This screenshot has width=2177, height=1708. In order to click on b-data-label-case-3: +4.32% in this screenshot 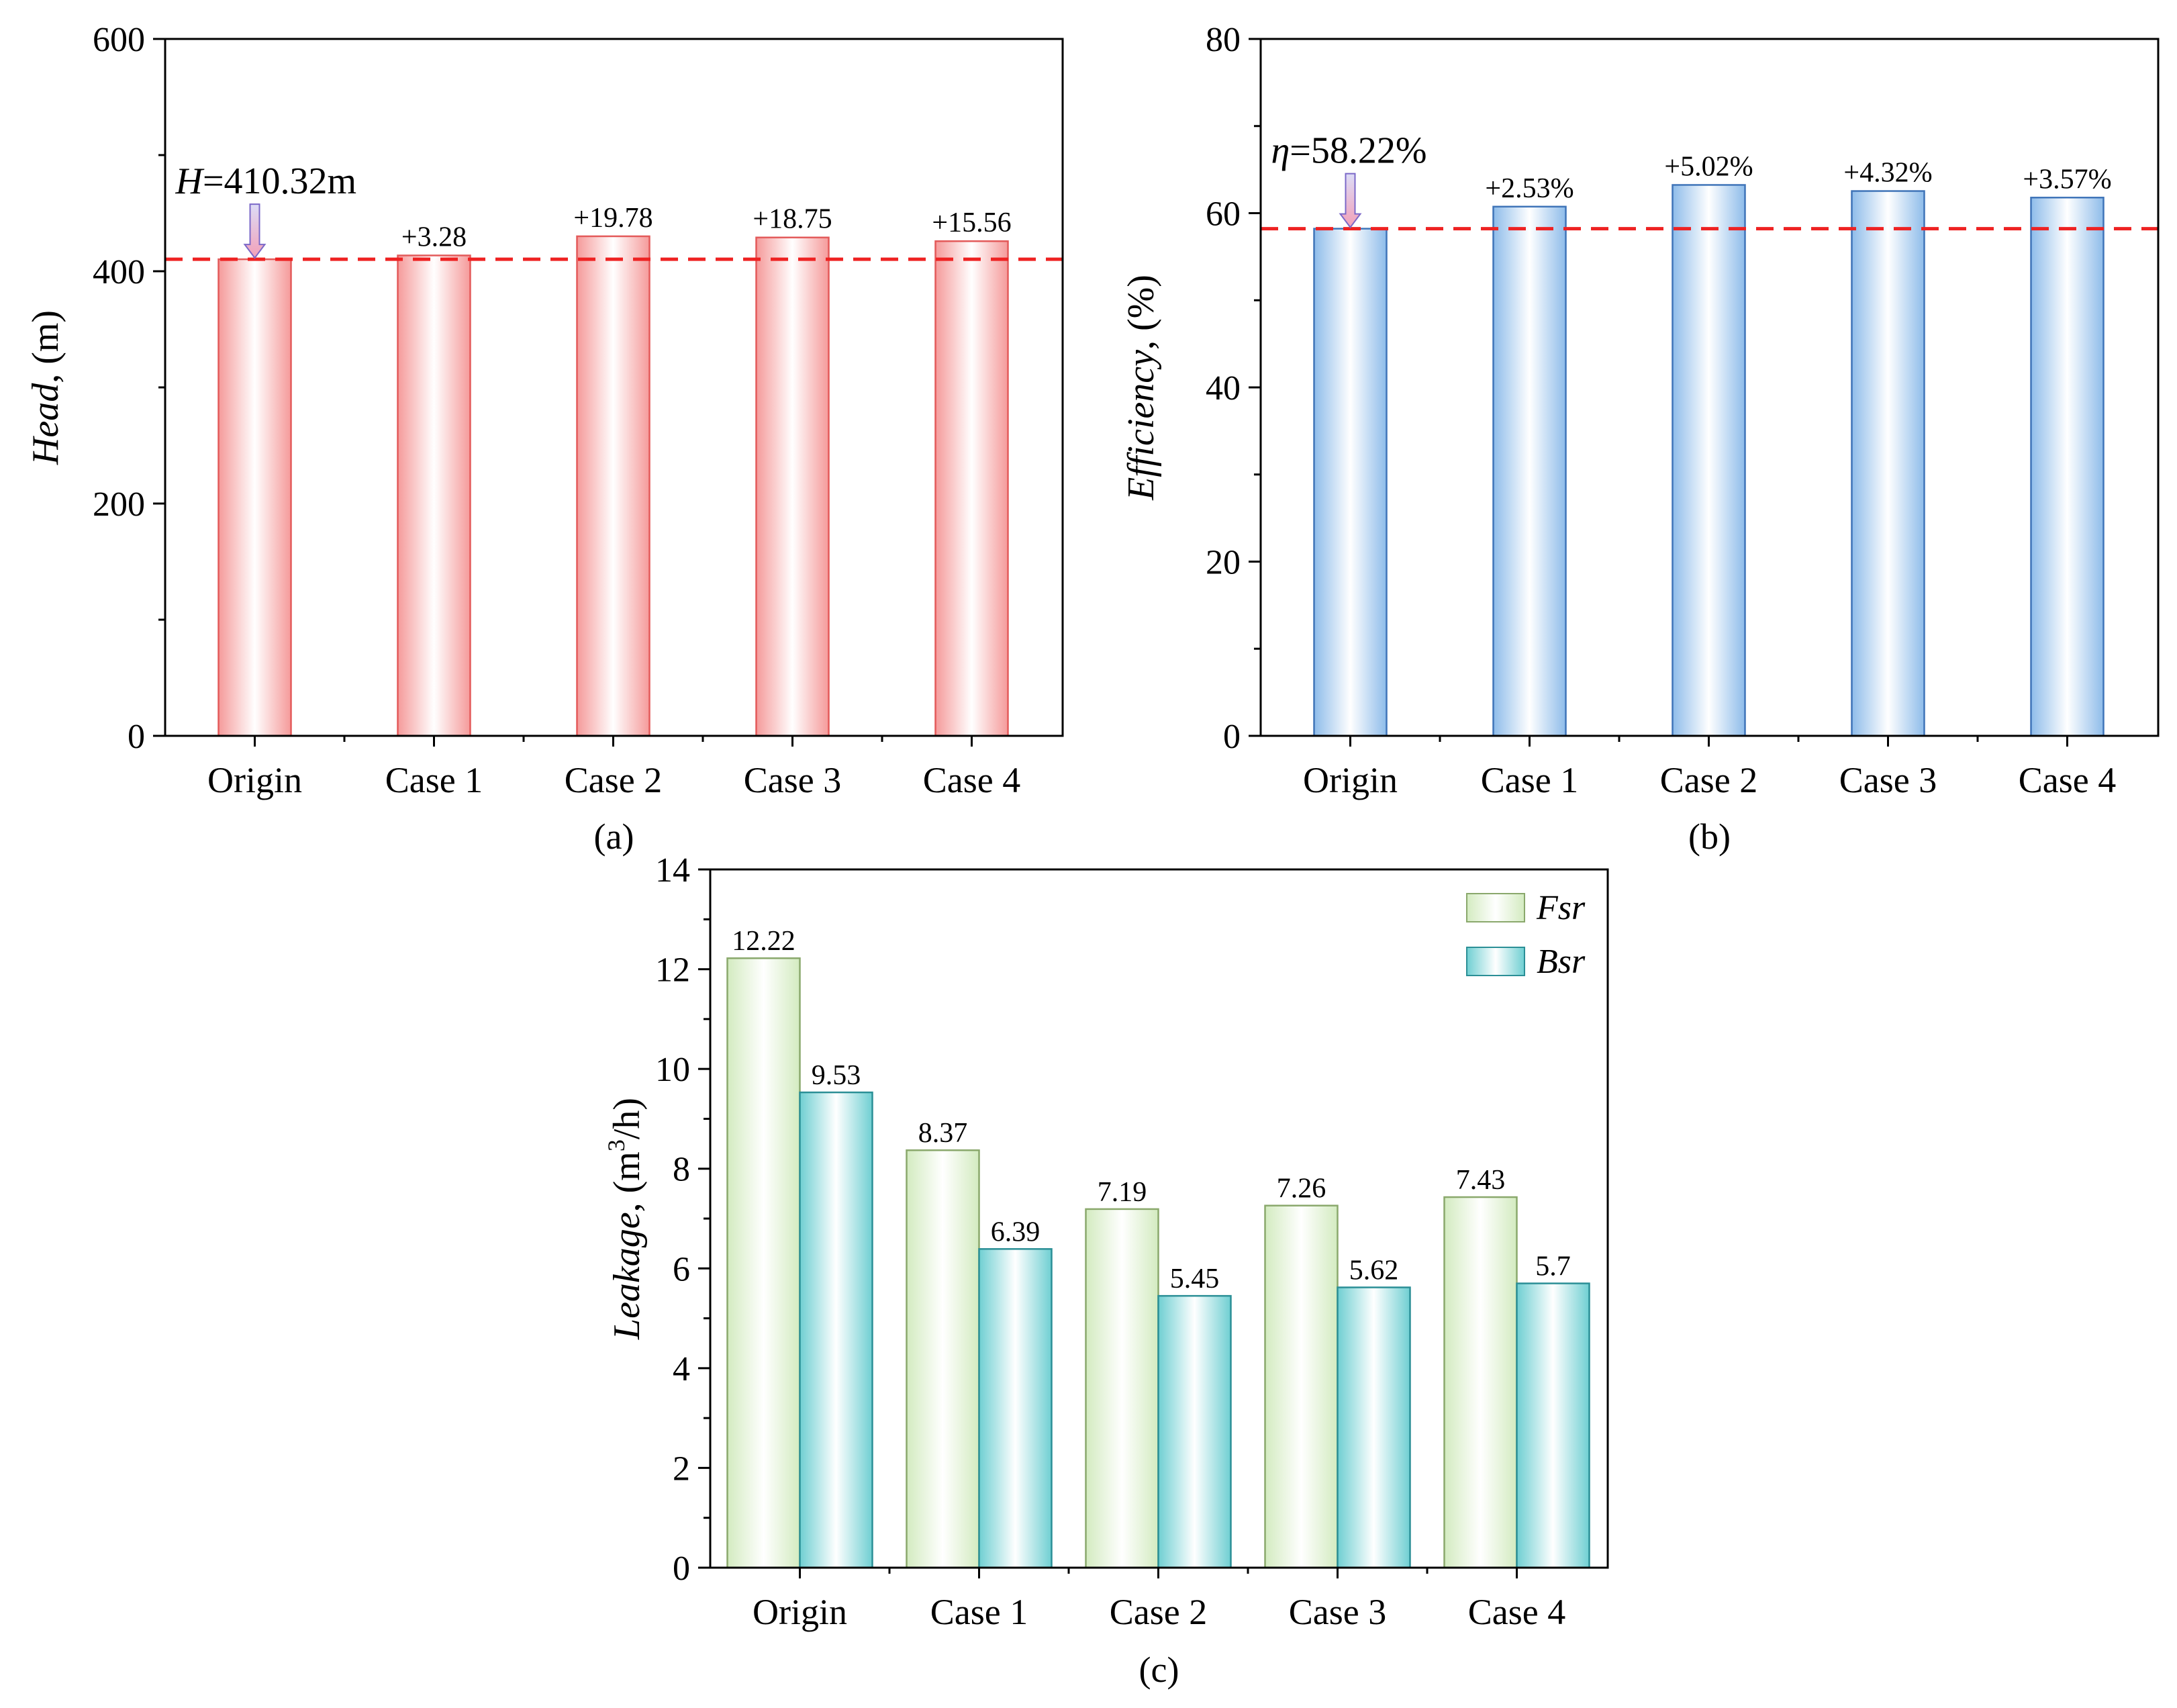, I will do `click(1887, 174)`.